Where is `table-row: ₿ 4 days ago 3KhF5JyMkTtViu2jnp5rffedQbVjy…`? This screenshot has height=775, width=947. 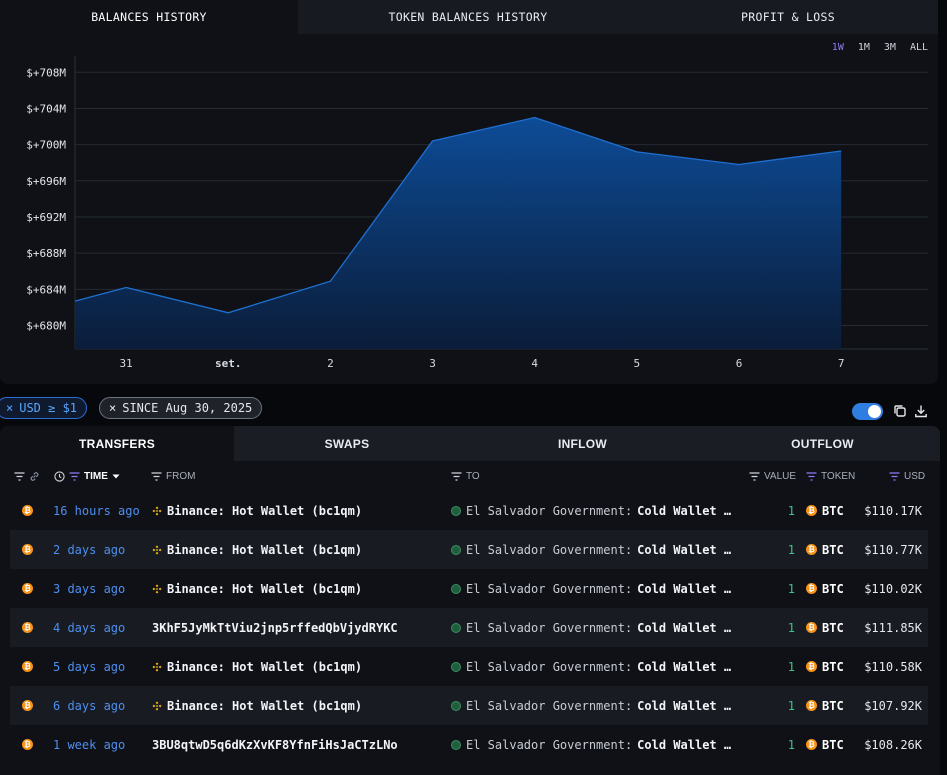
table-row: ₿ 4 days ago 3KhF5JyMkTtViu2jnp5rffedQbVjy… is located at coordinates (469, 627).